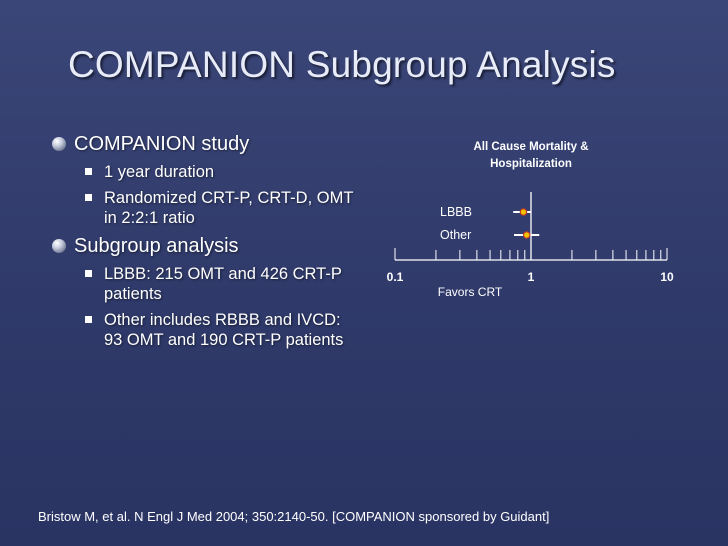  What do you see at coordinates (490, 235) in the screenshot?
I see `forest-row-other: Other` at bounding box center [490, 235].